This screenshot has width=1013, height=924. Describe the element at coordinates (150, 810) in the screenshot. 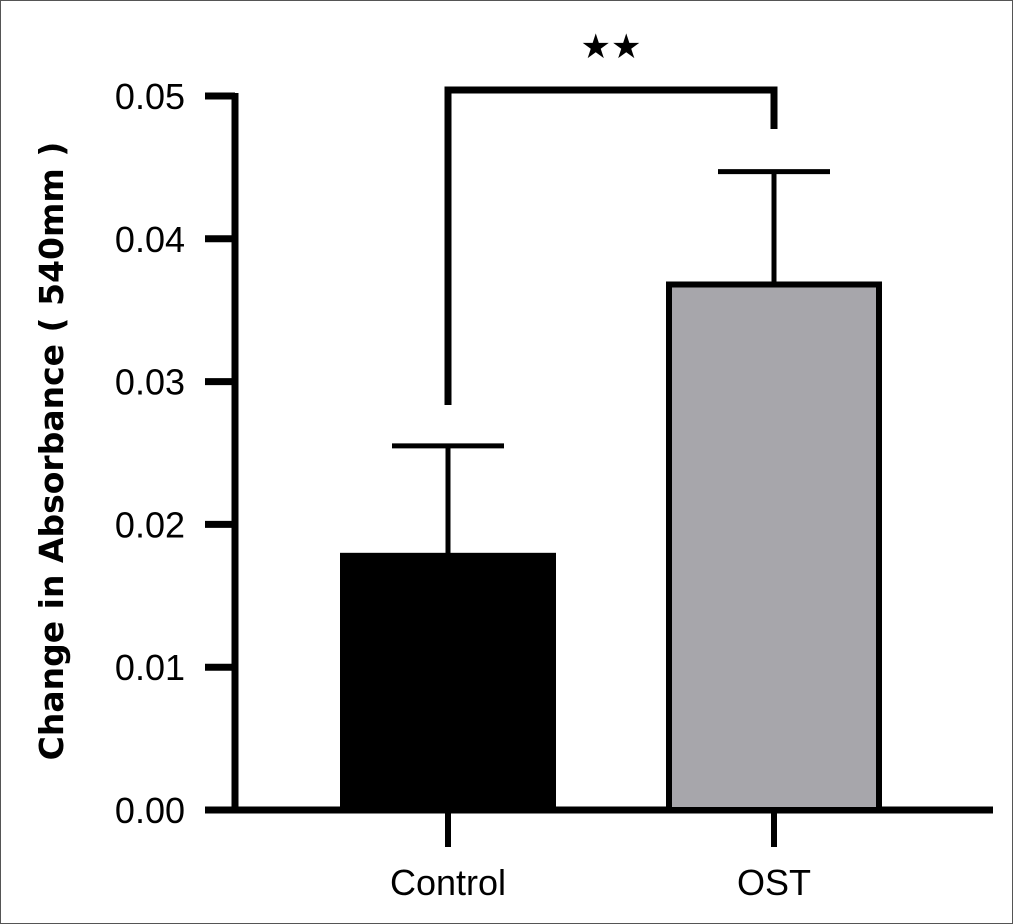

I see `y-tick-label: 0.00` at that location.